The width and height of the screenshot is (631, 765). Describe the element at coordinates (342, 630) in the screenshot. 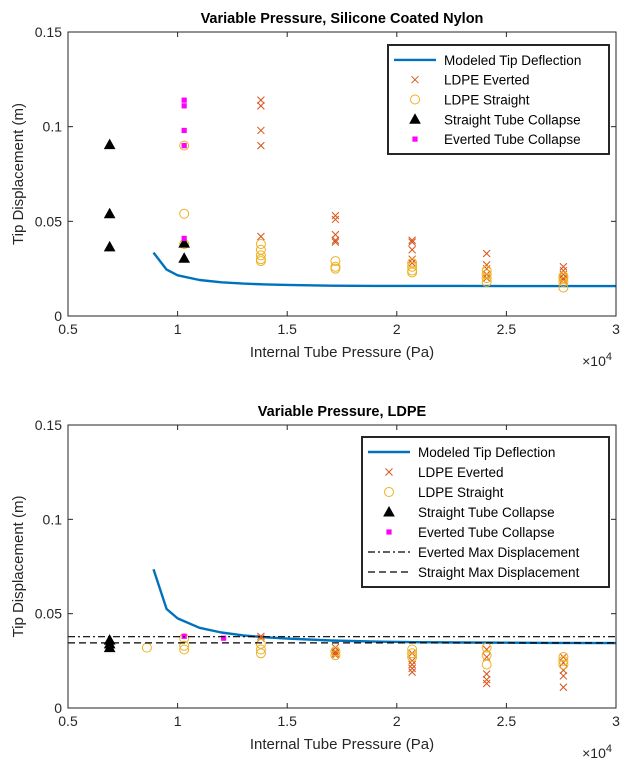

I see `data-layer` at that location.